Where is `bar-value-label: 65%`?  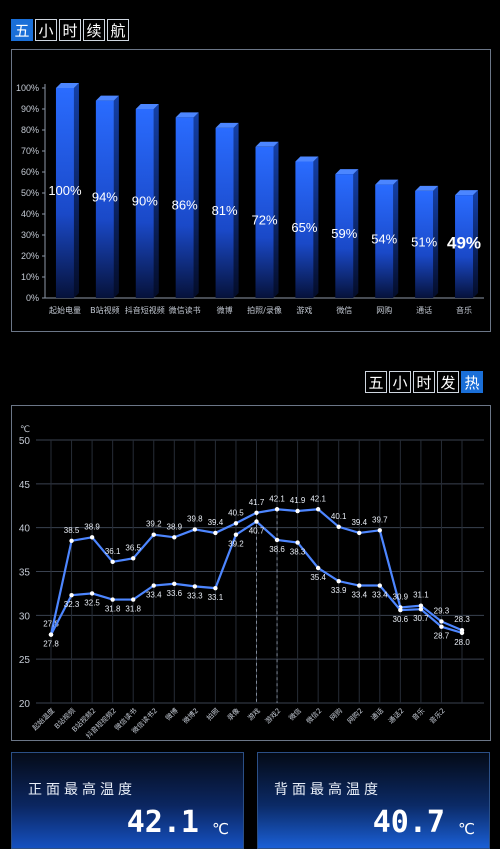
bar-value-label: 65% is located at coordinates (304, 227).